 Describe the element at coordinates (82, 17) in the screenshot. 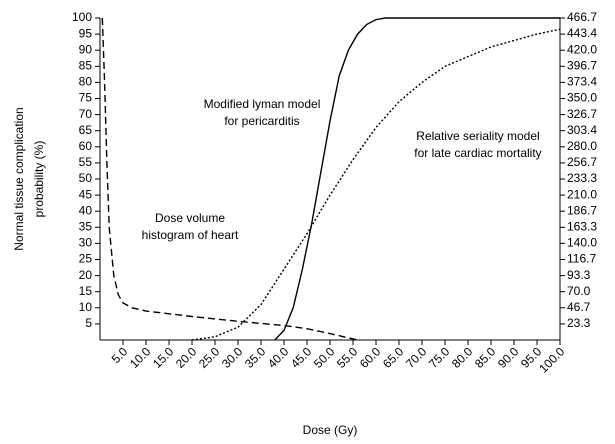

I see `y-tick-label: 100` at that location.